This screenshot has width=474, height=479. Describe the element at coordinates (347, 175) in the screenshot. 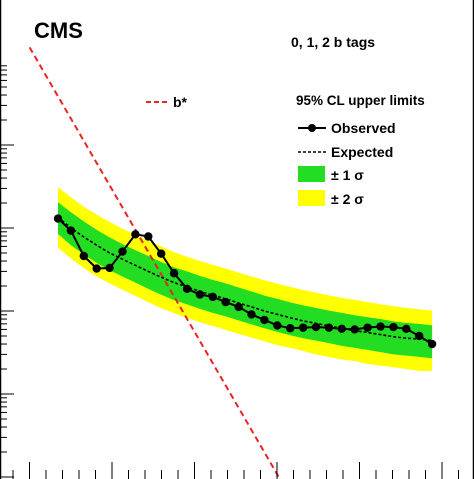

I see `legend-one-sigma-label: ± 1 σ` at that location.